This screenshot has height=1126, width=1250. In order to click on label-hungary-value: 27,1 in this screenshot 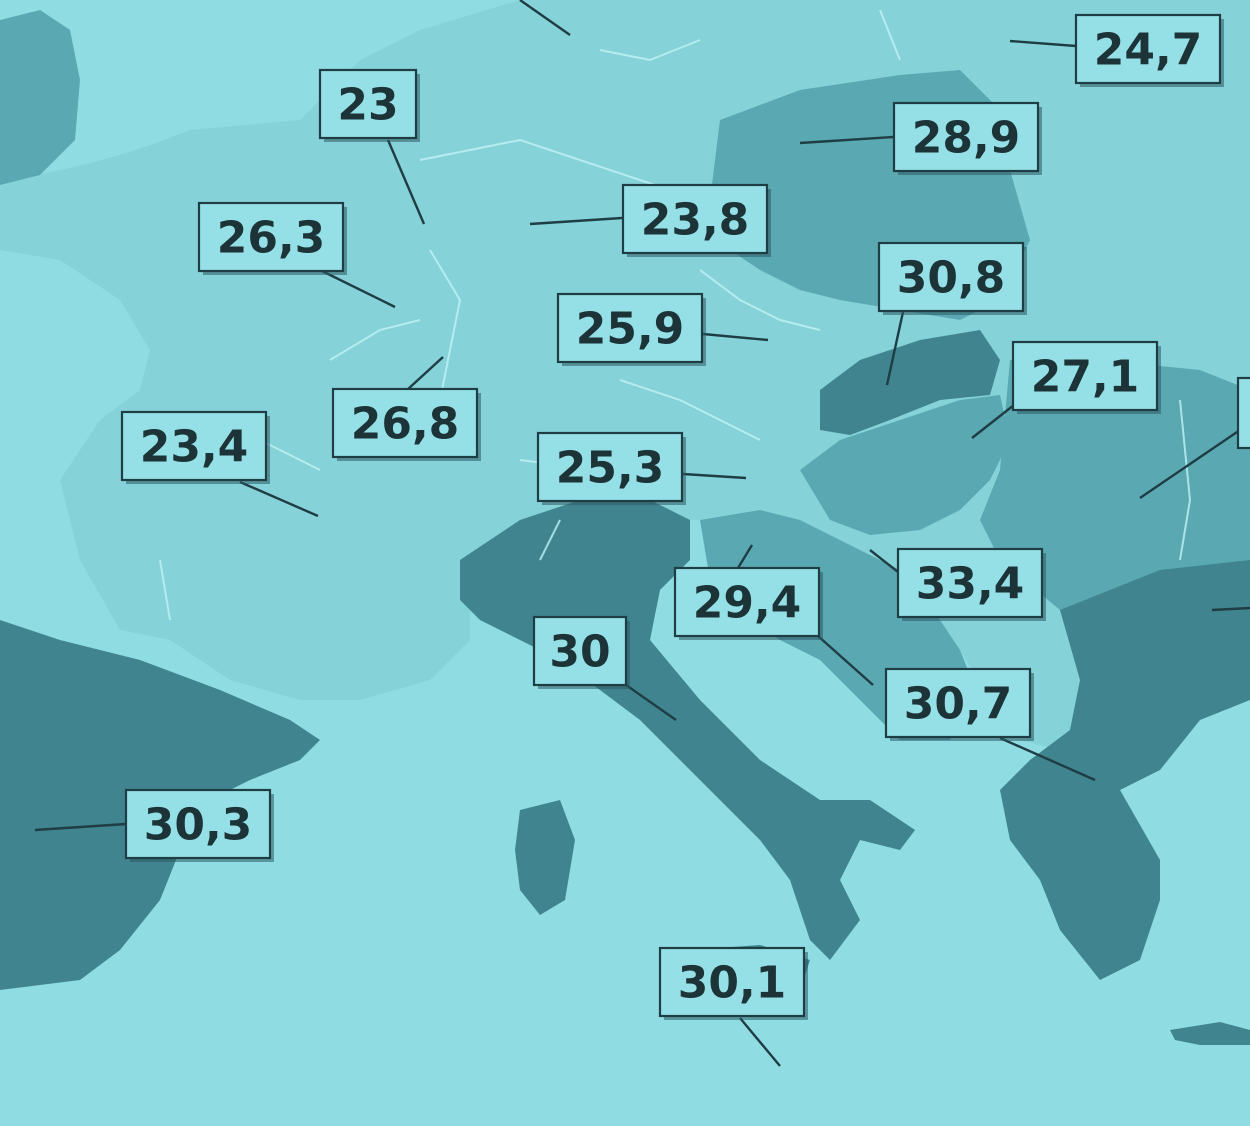, I will do `click(1085, 377)`.